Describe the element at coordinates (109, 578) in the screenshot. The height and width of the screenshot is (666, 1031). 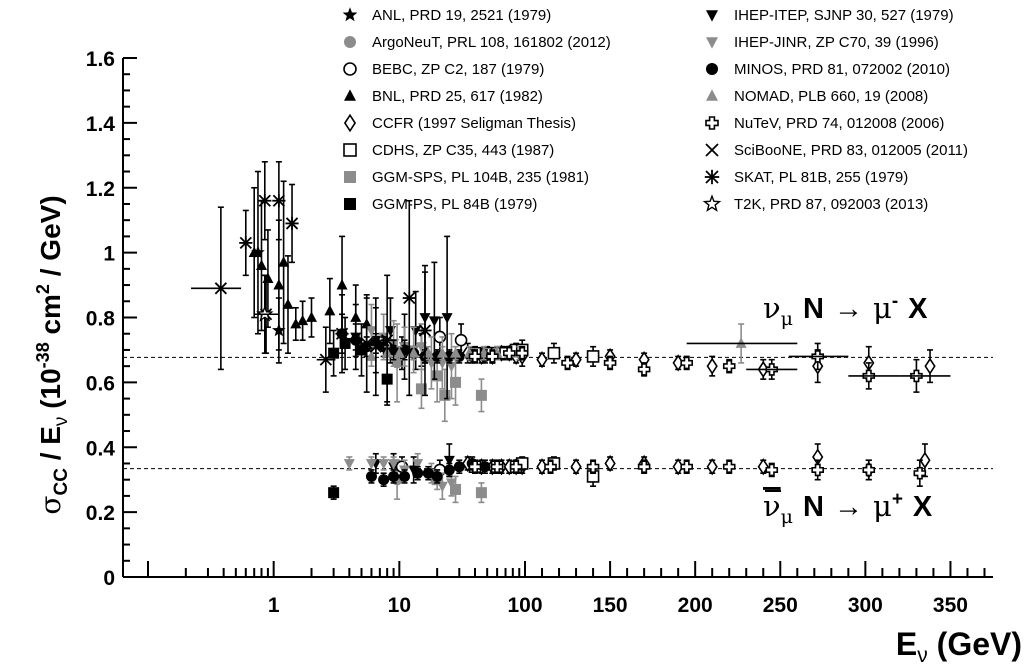
I see `y-tick-label: 0` at that location.